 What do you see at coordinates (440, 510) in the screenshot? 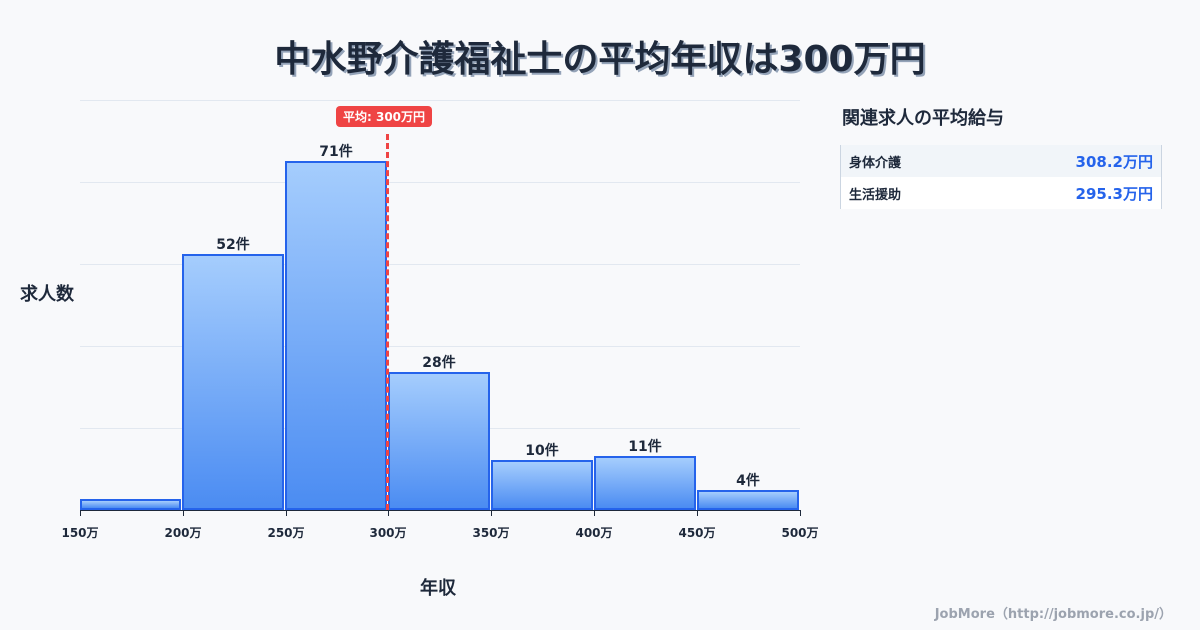
I see `x-axis` at bounding box center [440, 510].